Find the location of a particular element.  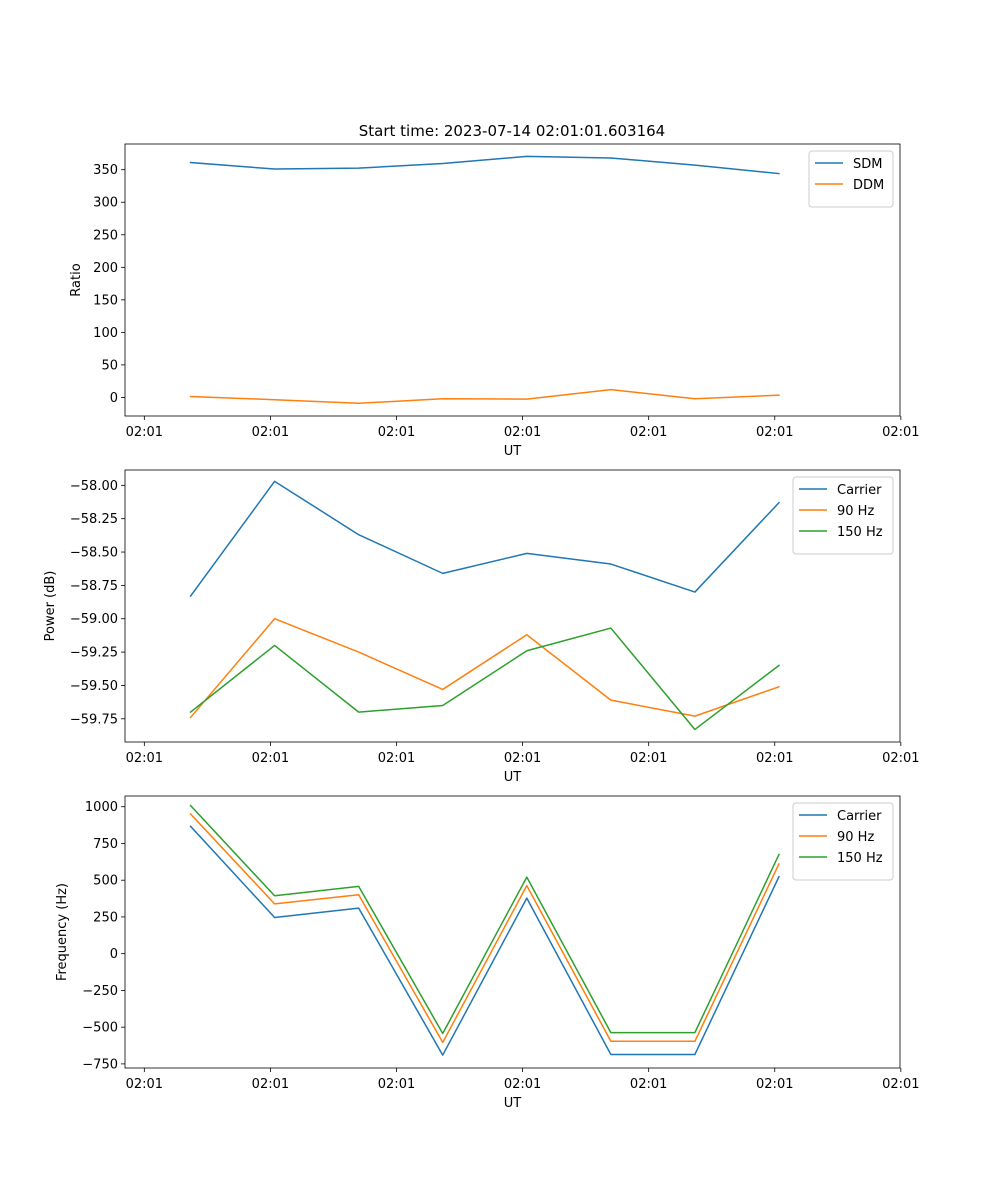

legend-entry: DDM is located at coordinates (868, 185).